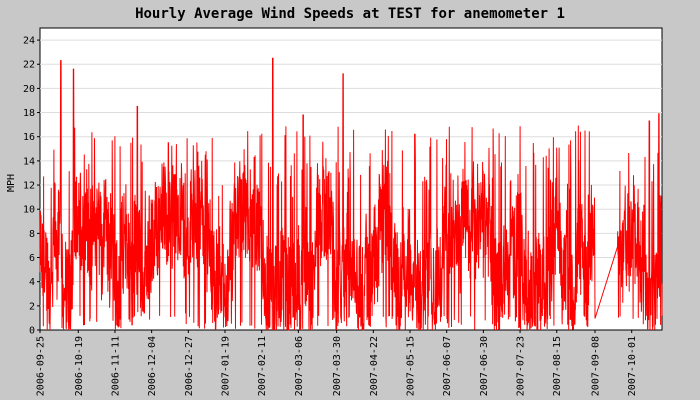  I want to click on y-axis-label: MPH, so click(11, 183).